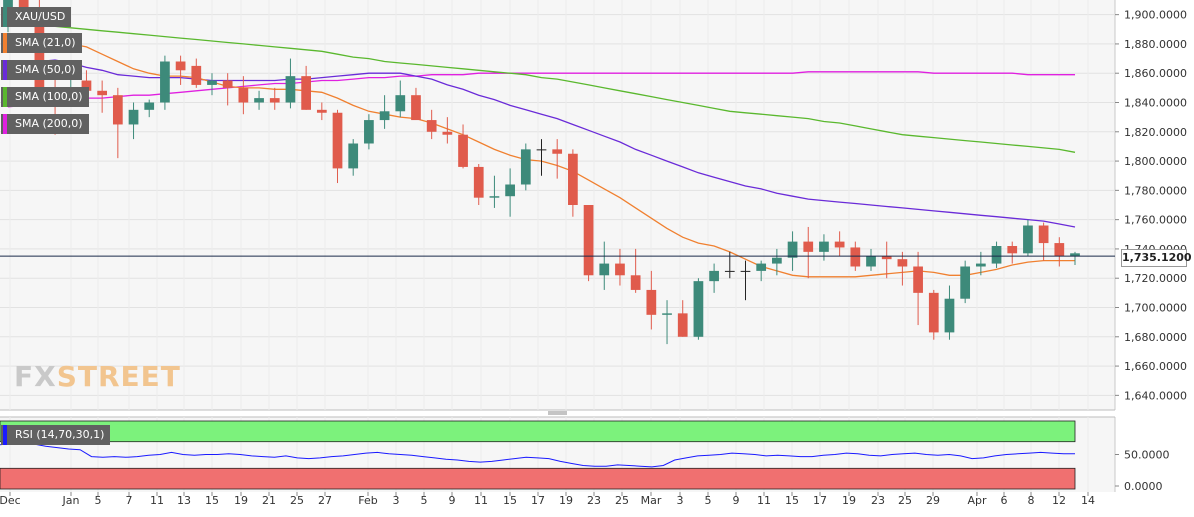 The image size is (1194, 517). What do you see at coordinates (651, 500) in the screenshot?
I see `x-tick-label: Mar` at bounding box center [651, 500].